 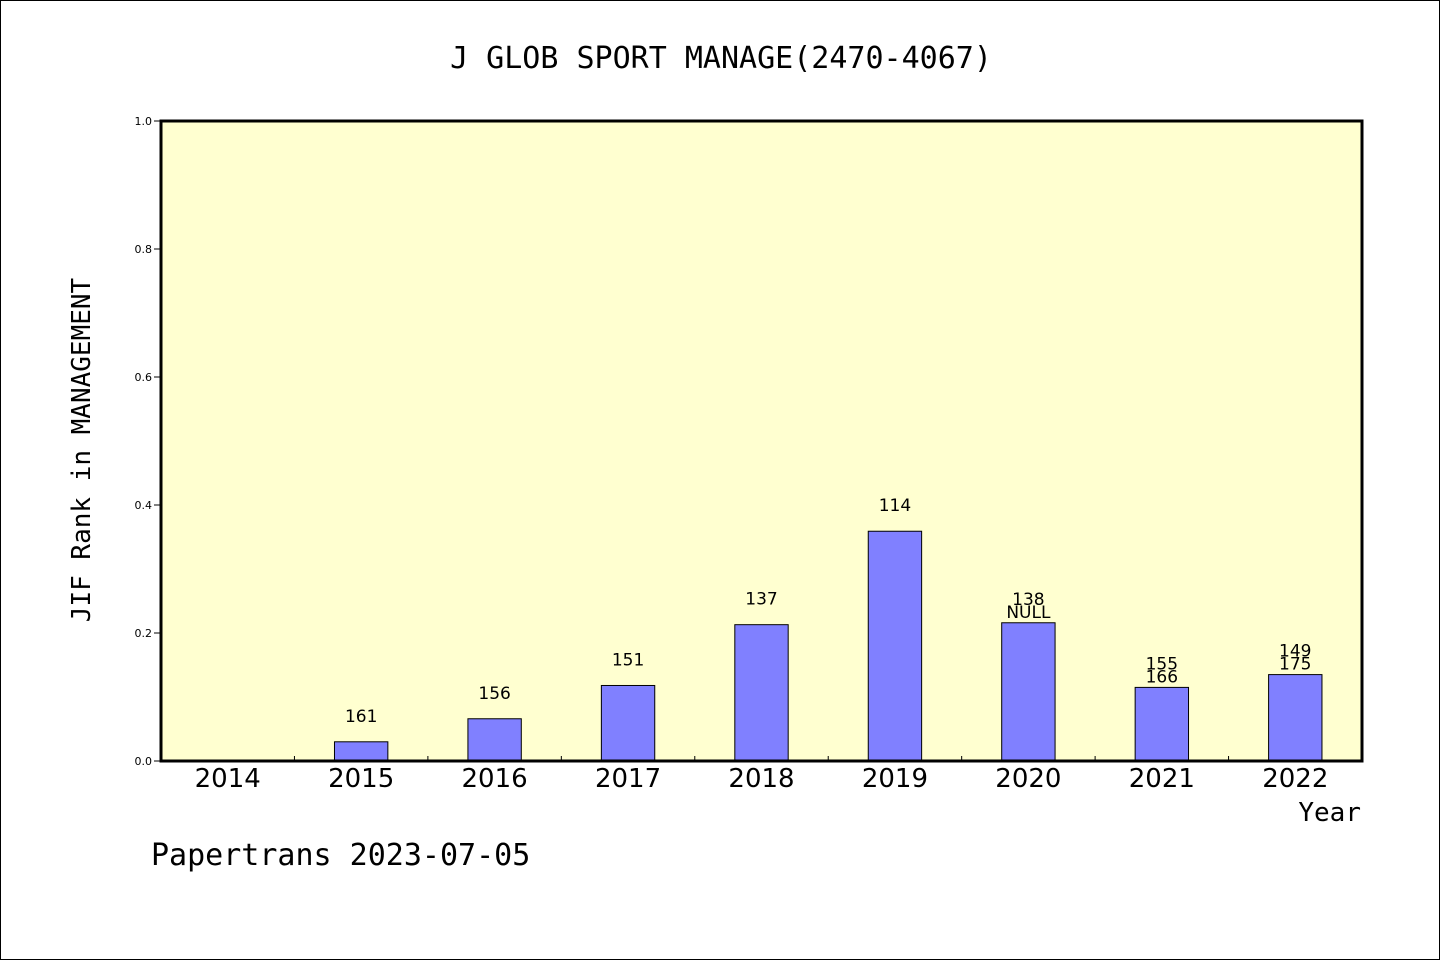 I want to click on data-label: 175, so click(x=1295, y=665).